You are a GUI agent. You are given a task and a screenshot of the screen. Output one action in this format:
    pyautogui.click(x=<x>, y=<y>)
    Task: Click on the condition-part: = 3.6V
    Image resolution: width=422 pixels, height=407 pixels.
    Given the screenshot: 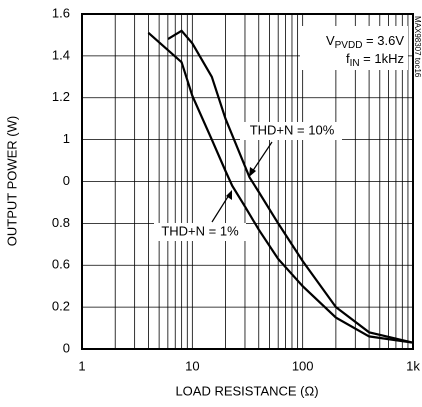 What is the action you would take?
    pyautogui.click(x=383, y=40)
    